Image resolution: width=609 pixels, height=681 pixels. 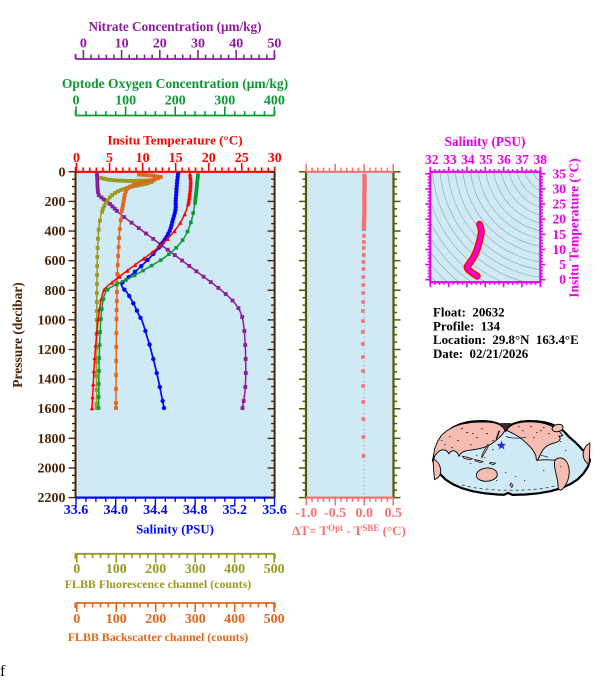 What do you see at coordinates (52, 320) in the screenshot?
I see `svg-text: 1000` at bounding box center [52, 320].